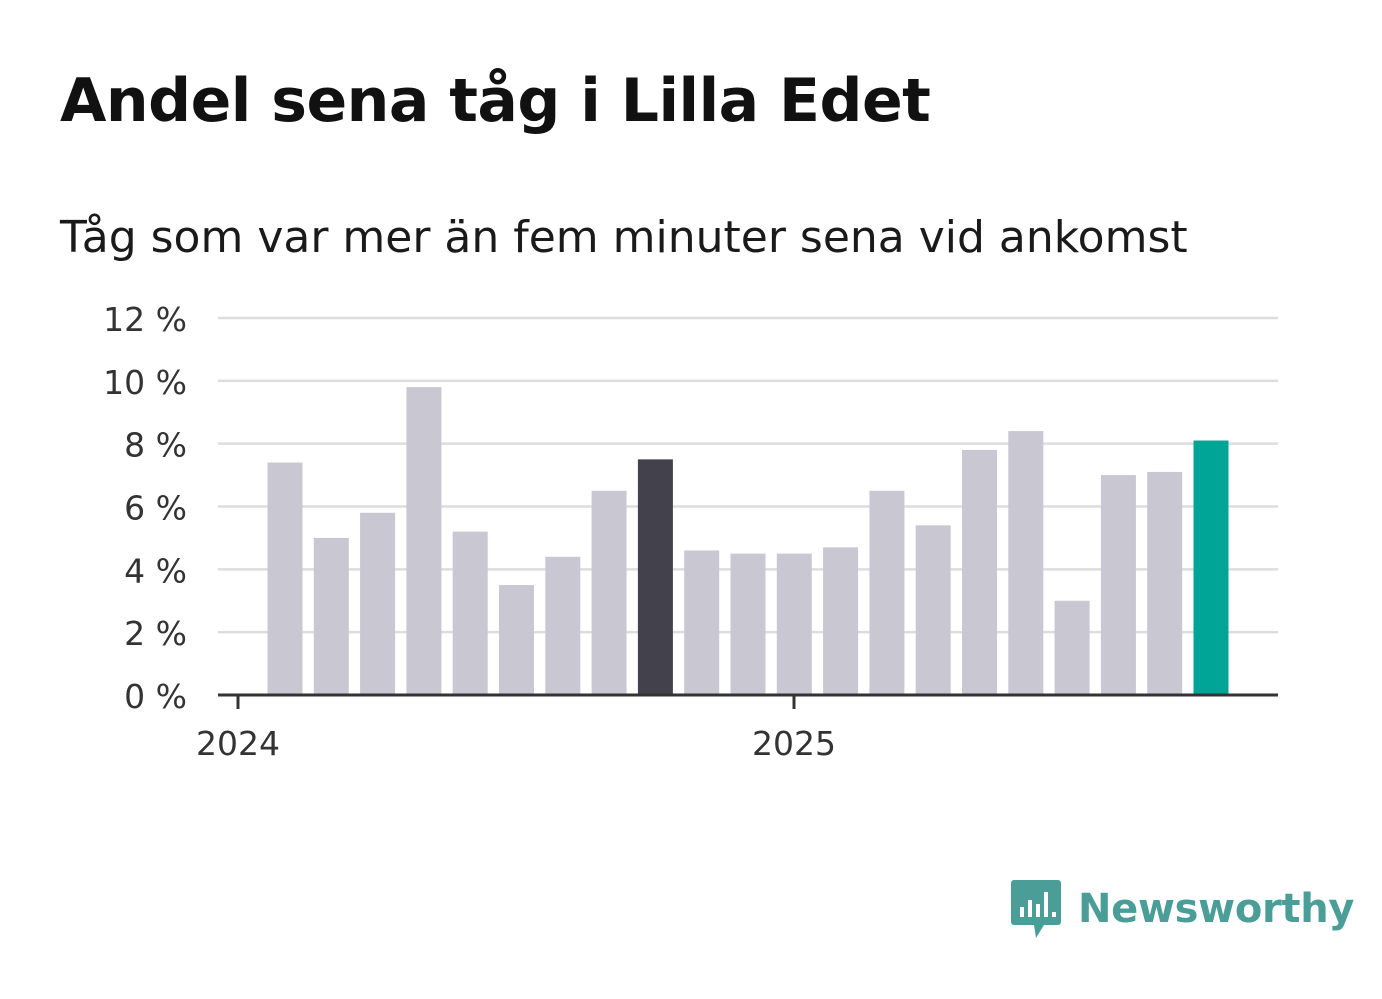 The image size is (1382, 999). What do you see at coordinates (794, 743) in the screenshot?
I see `x-tick-label: 2025` at bounding box center [794, 743].